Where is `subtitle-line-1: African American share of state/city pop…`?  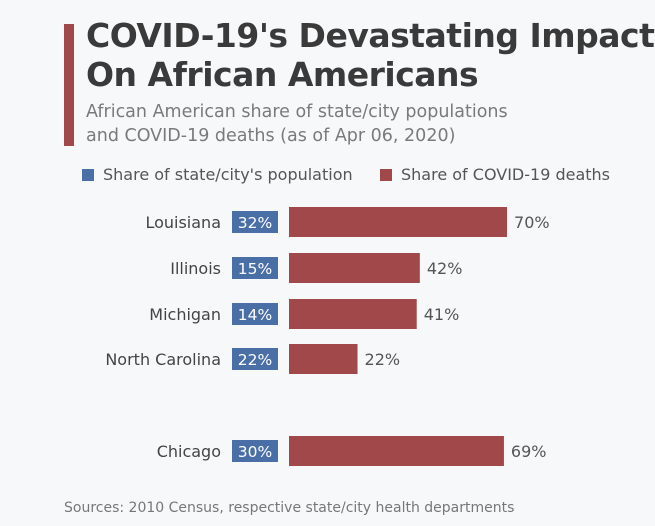
subtitle-line-1: African American share of state/city pop… is located at coordinates (297, 112).